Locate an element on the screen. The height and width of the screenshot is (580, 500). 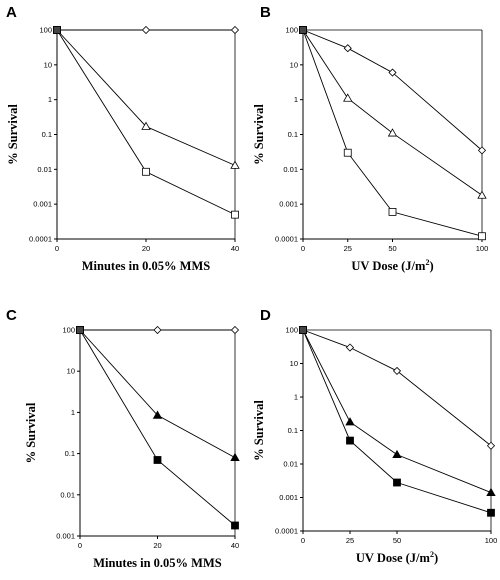
panel-letter: B is located at coordinates (265, 12).